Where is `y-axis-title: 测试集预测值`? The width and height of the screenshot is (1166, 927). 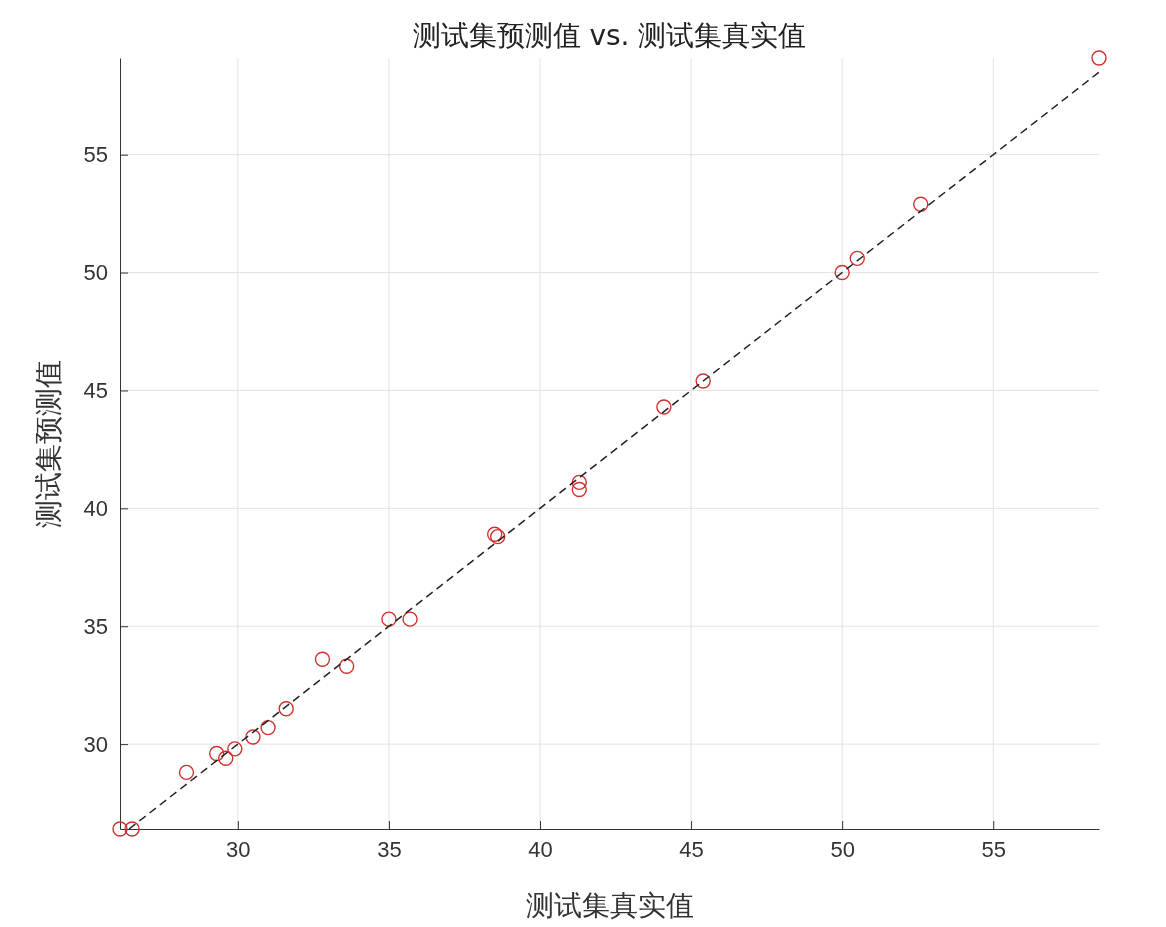 y-axis-title: 测试集预测值 is located at coordinates (48, 443).